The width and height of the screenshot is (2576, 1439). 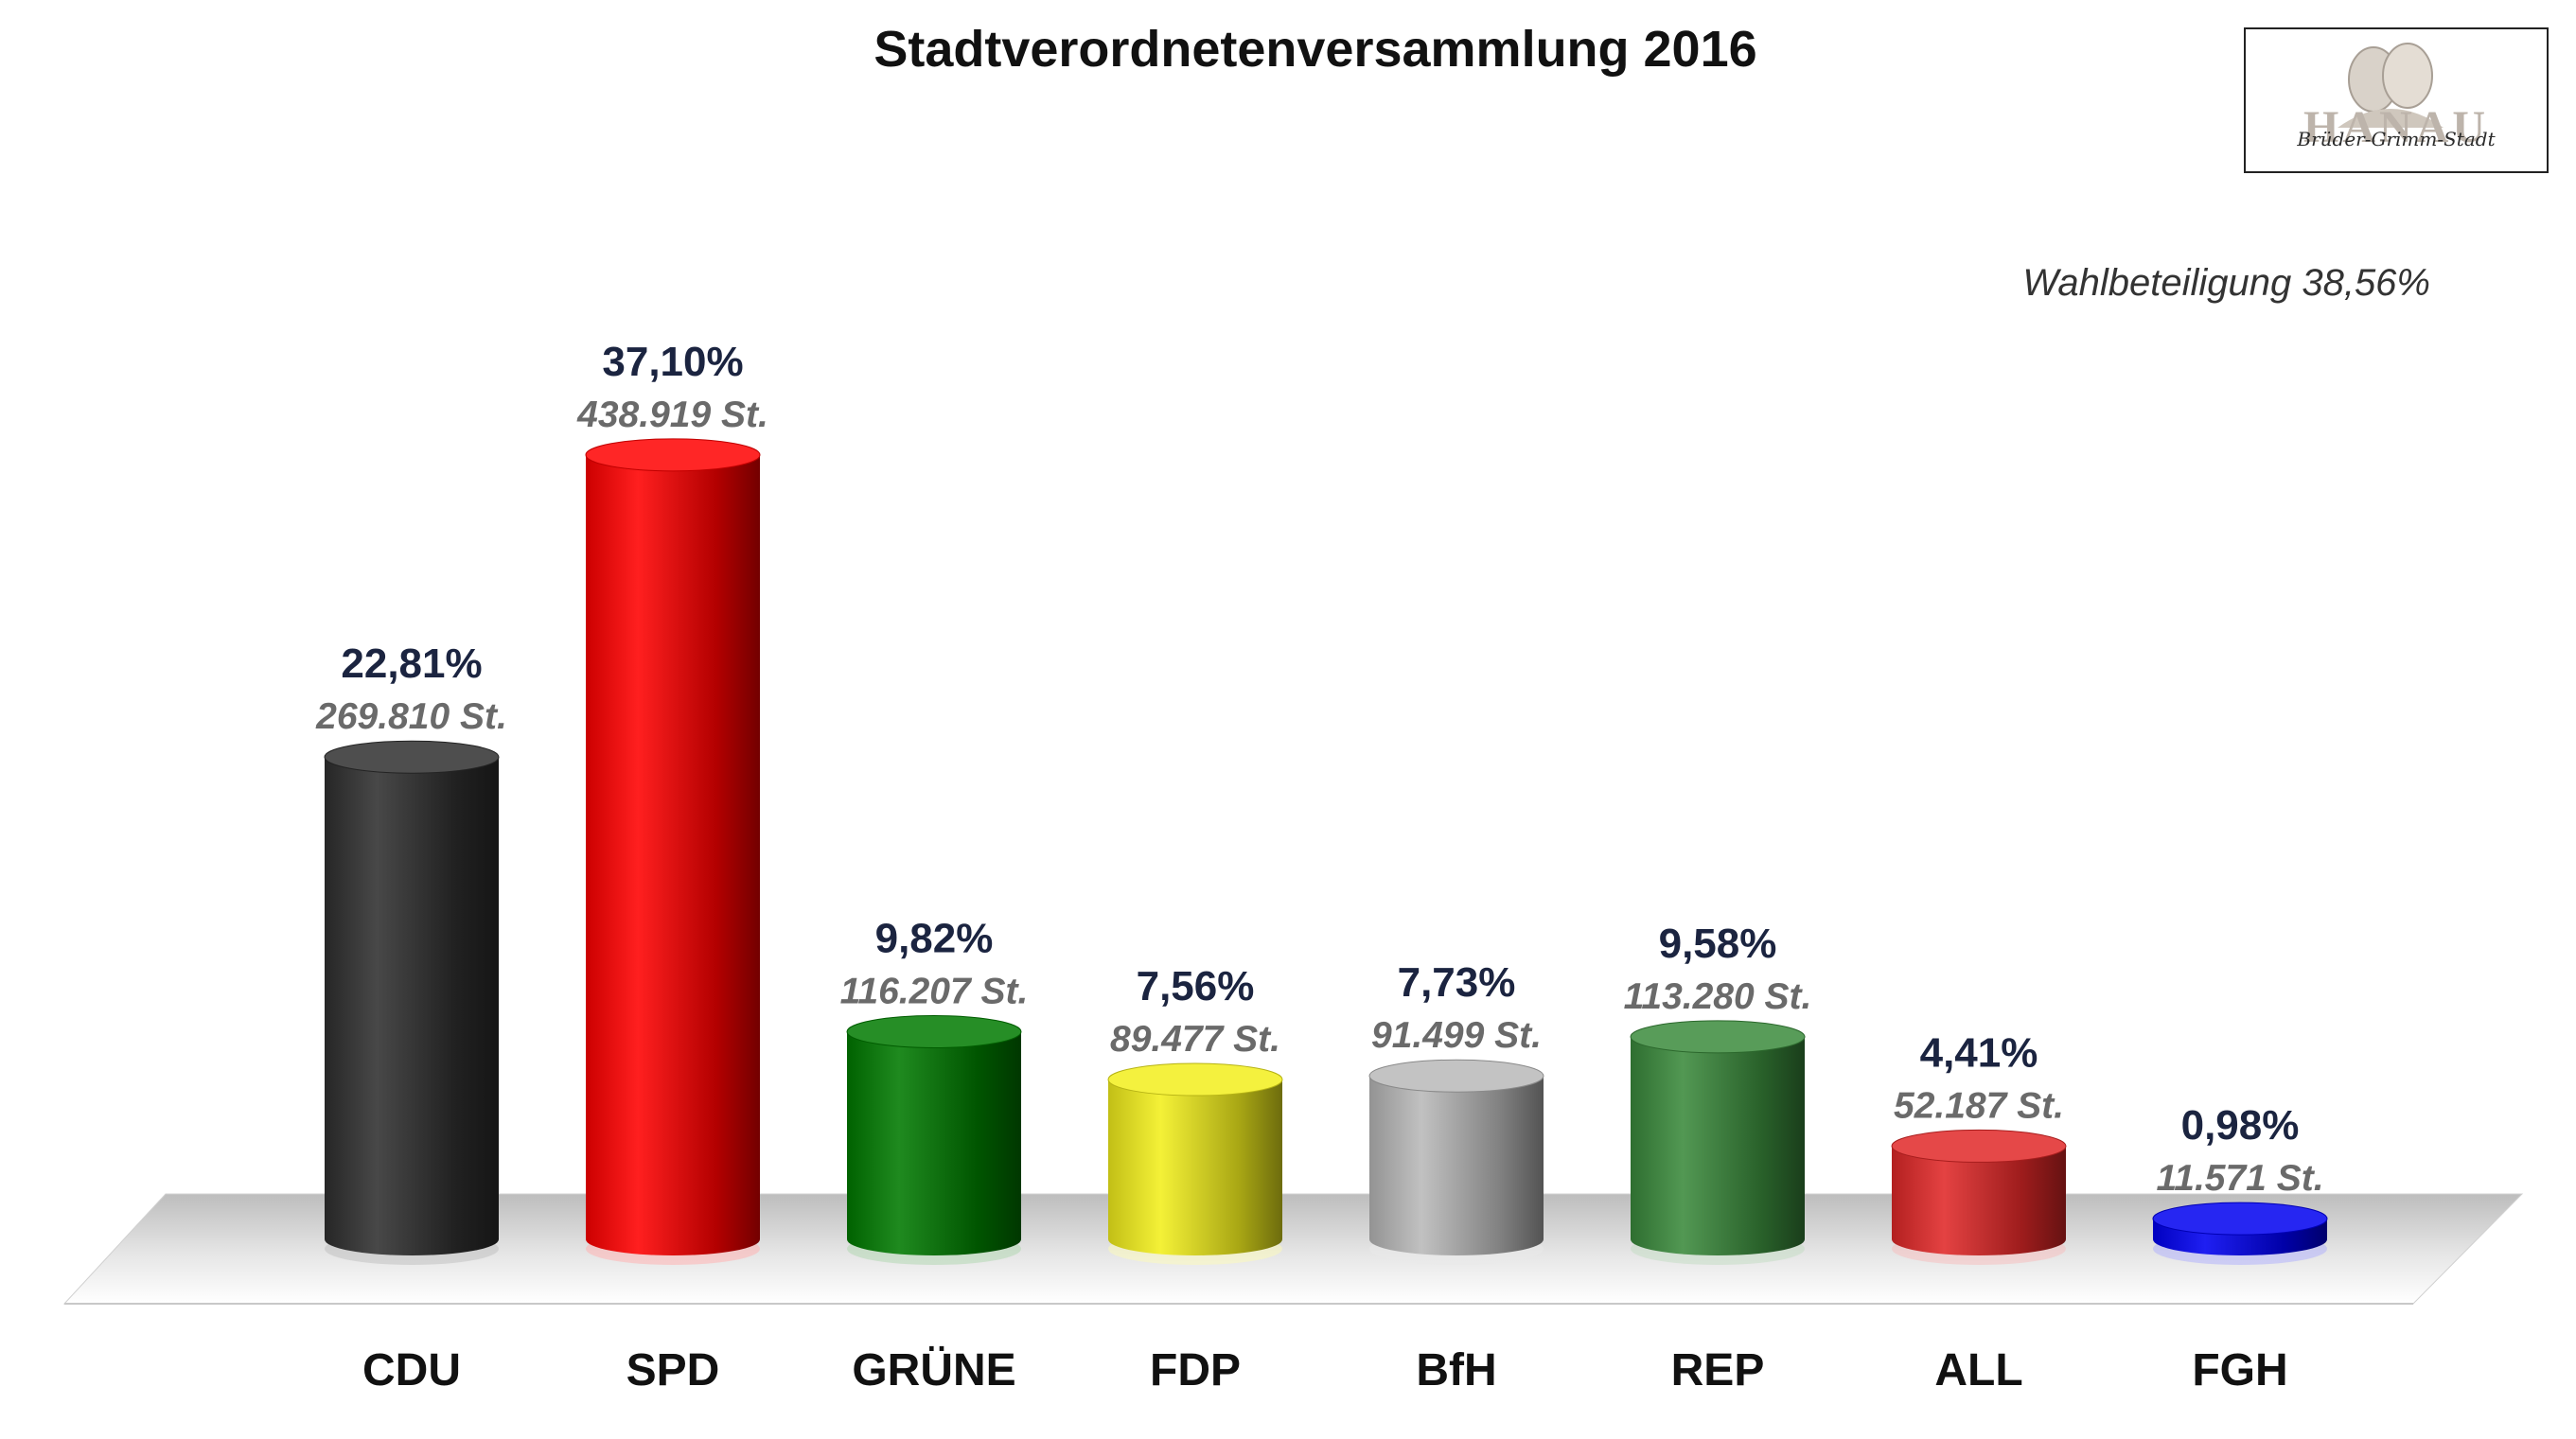 I want to click on logo-word: HANAU, so click(x=2396, y=127).